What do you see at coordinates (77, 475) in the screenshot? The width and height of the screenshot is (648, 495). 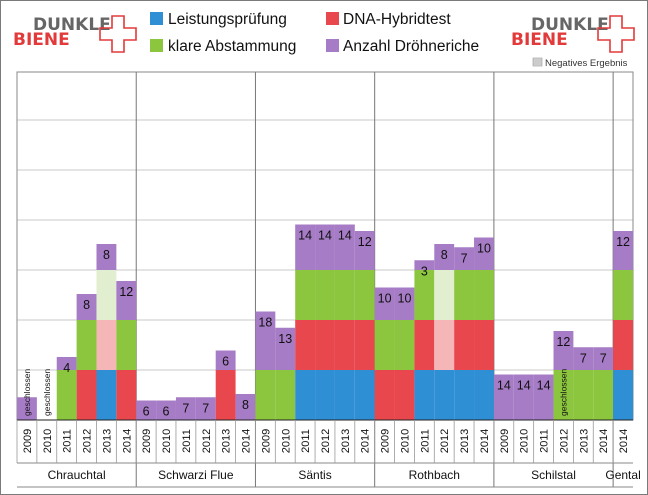 I see `group-label: Chrauchtal` at bounding box center [77, 475].